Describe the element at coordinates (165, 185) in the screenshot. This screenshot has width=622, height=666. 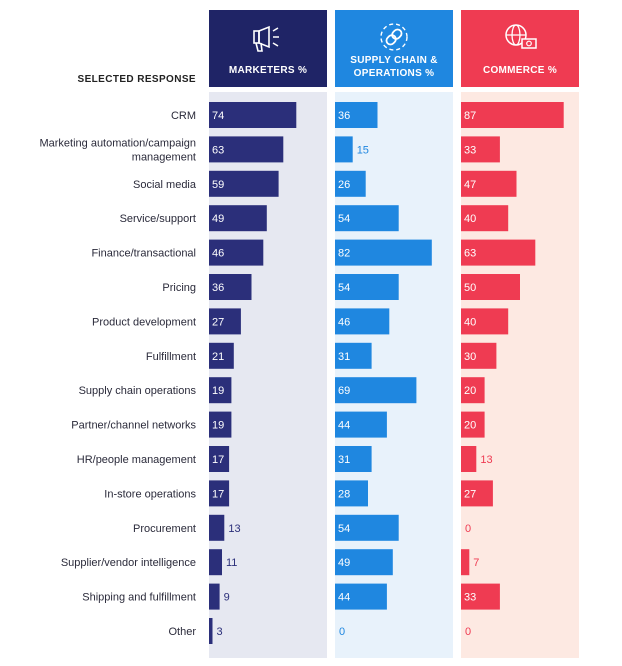
I see `category-label: Social media` at that location.